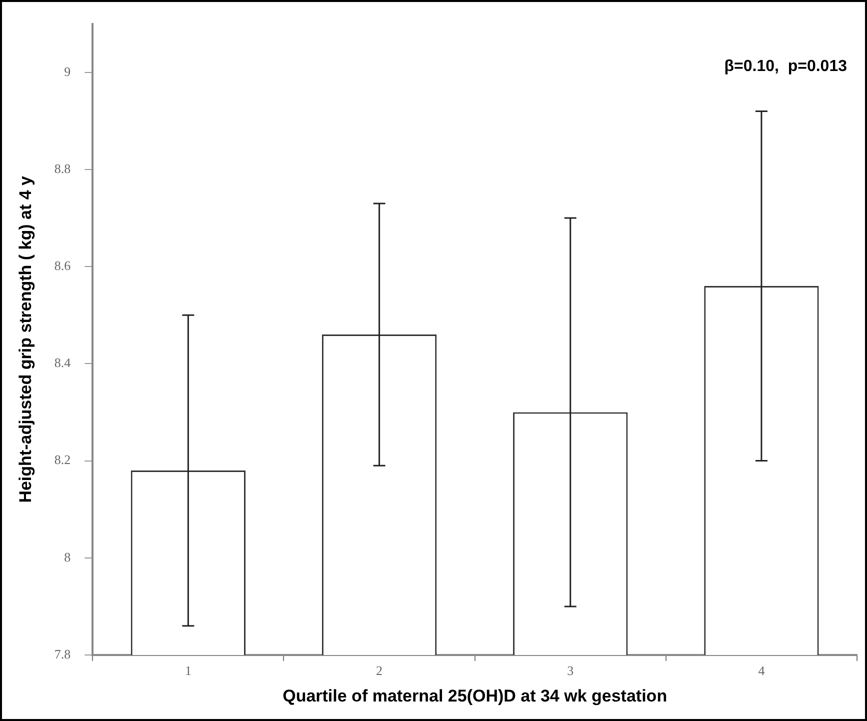 The width and height of the screenshot is (867, 721). Describe the element at coordinates (67, 71) in the screenshot. I see `y-tick-label: 9` at that location.